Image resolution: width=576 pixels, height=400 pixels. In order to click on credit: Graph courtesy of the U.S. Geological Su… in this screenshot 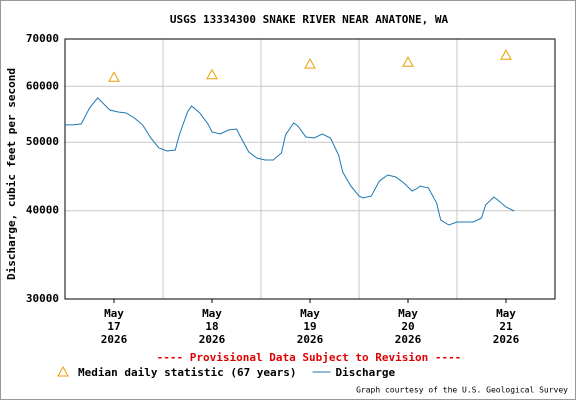, I will do `click(462, 390)`.